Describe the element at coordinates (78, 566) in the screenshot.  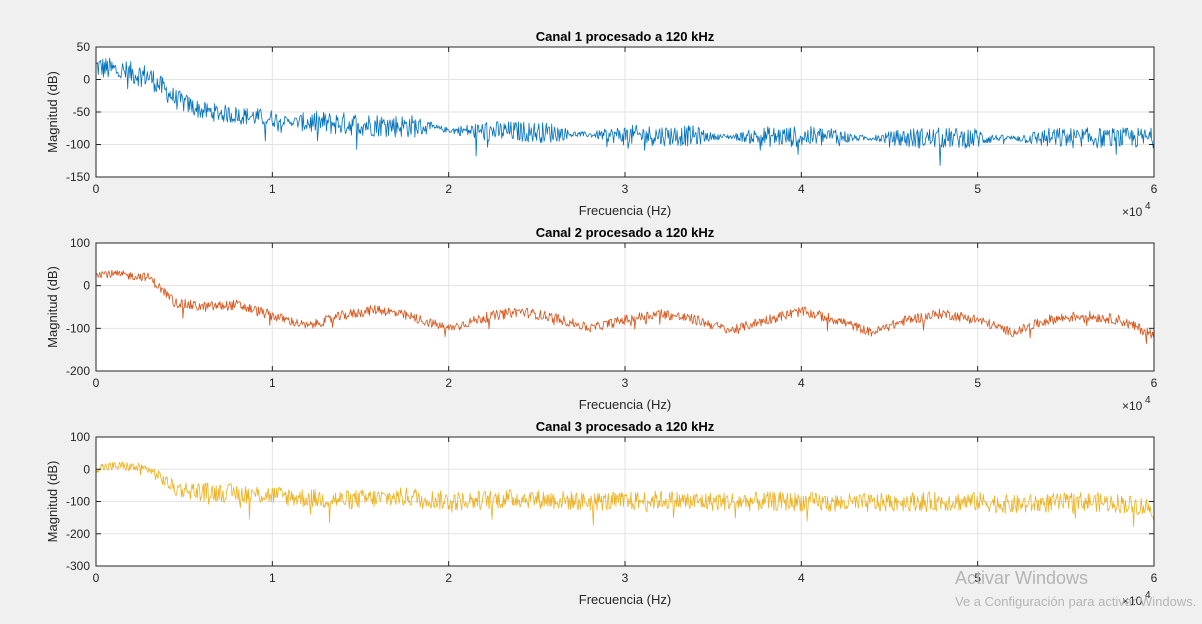
I see `y-tick-label: -300` at that location.